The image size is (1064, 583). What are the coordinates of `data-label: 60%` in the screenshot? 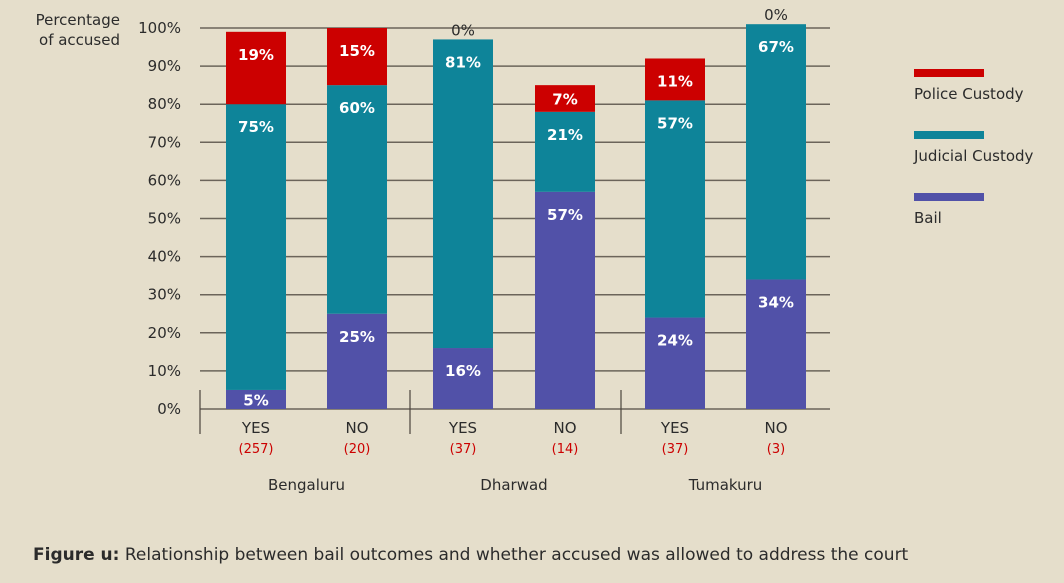 It's located at (357, 108).